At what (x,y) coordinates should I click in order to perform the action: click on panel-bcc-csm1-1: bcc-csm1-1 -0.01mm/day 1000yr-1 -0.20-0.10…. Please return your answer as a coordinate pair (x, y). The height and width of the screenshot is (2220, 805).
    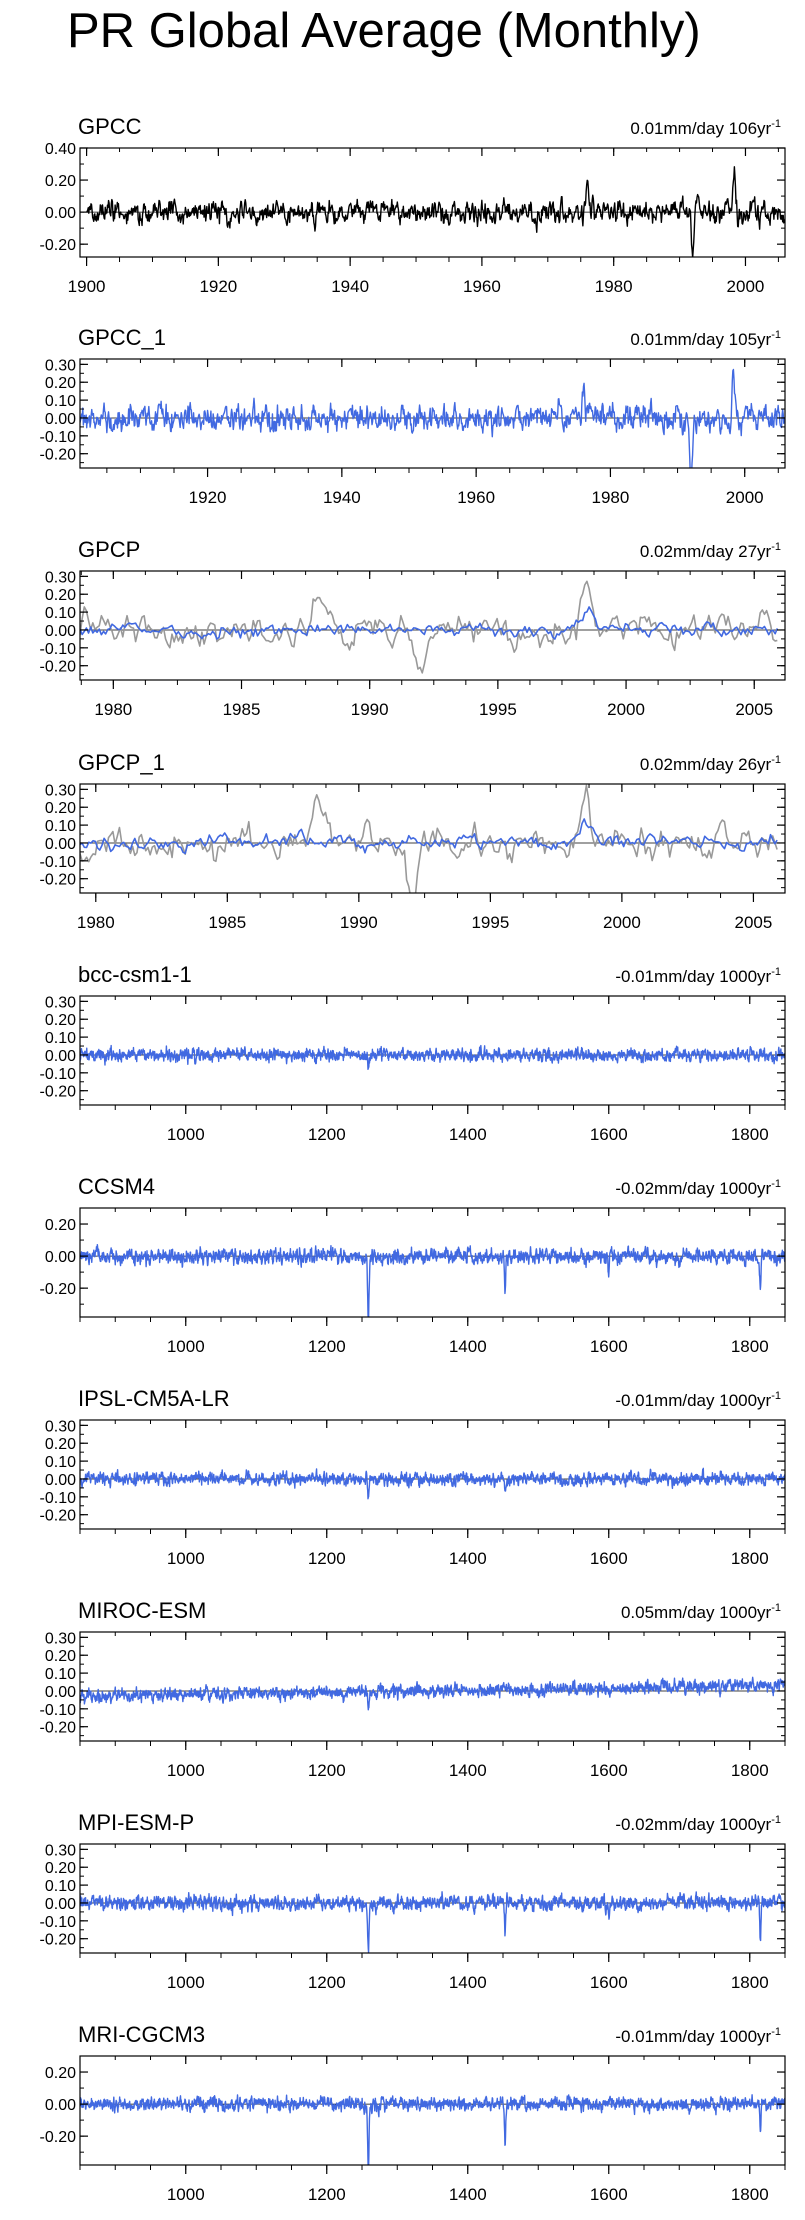
    Looking at the image, I should click on (413, 1053).